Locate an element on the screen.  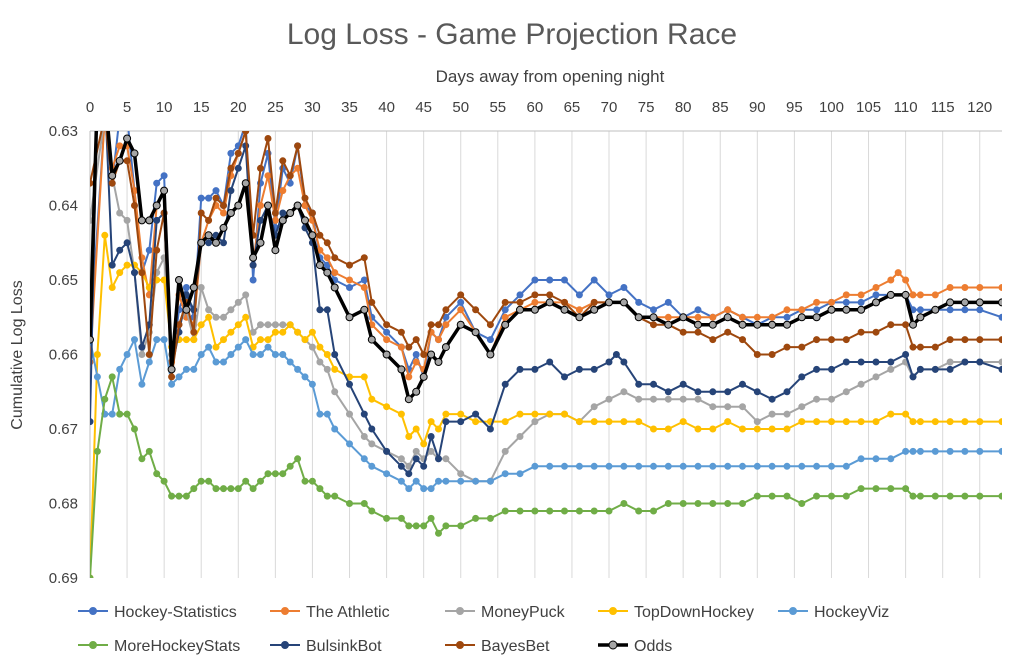
x-tick-label: 40 is located at coordinates (386, 107).